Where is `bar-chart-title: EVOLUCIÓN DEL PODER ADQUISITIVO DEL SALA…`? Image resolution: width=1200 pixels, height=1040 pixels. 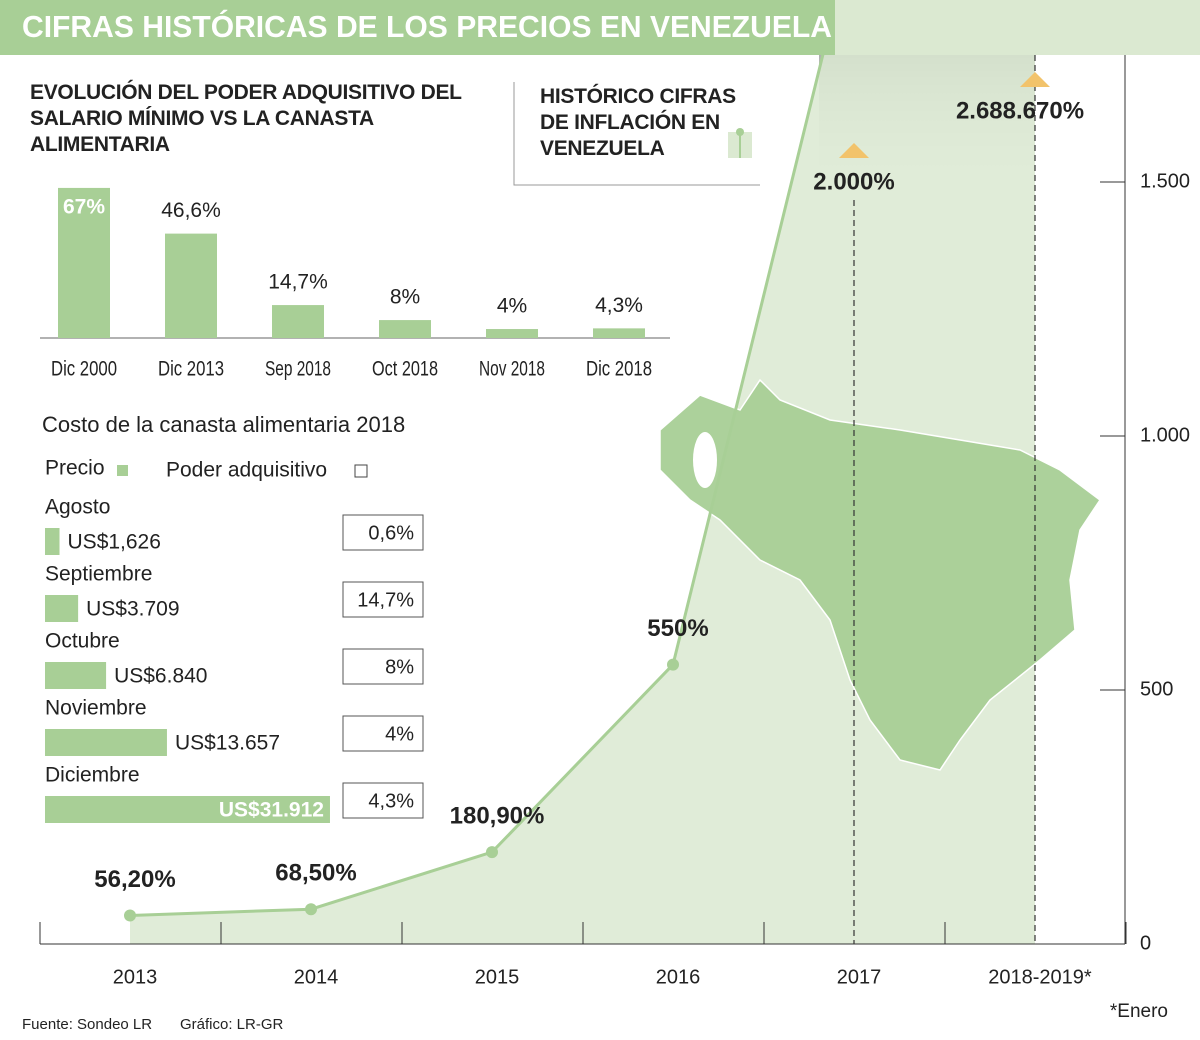
bar-chart-title: EVOLUCIÓN DEL PODER ADQUISITIVO DEL SALA… is located at coordinates (246, 118).